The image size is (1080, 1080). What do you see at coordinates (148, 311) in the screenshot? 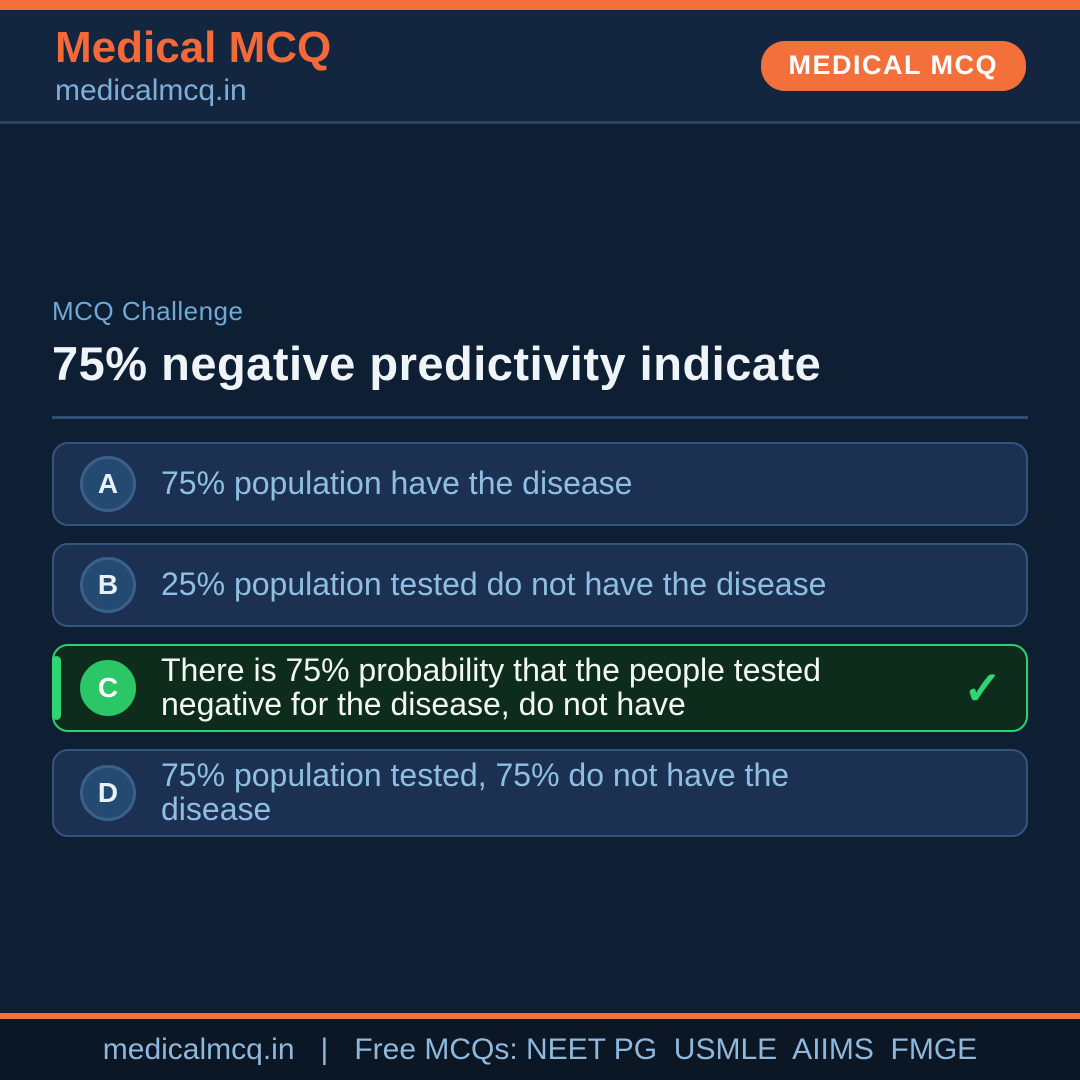
I see `question-eyebrow: MCQ Challenge` at bounding box center [148, 311].